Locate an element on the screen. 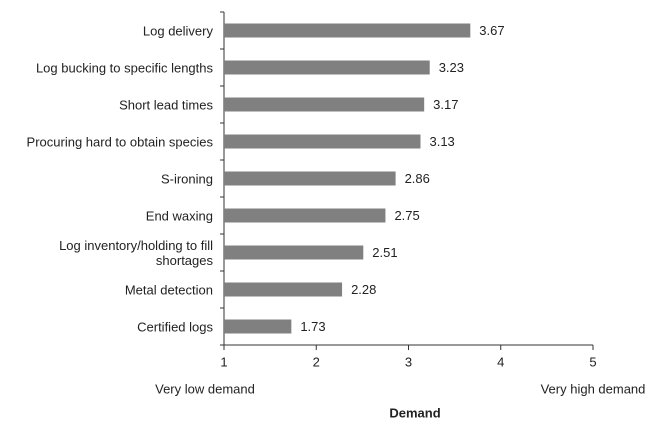 The height and width of the screenshot is (423, 650). y-tick-label: Metal detection is located at coordinates (168, 289).